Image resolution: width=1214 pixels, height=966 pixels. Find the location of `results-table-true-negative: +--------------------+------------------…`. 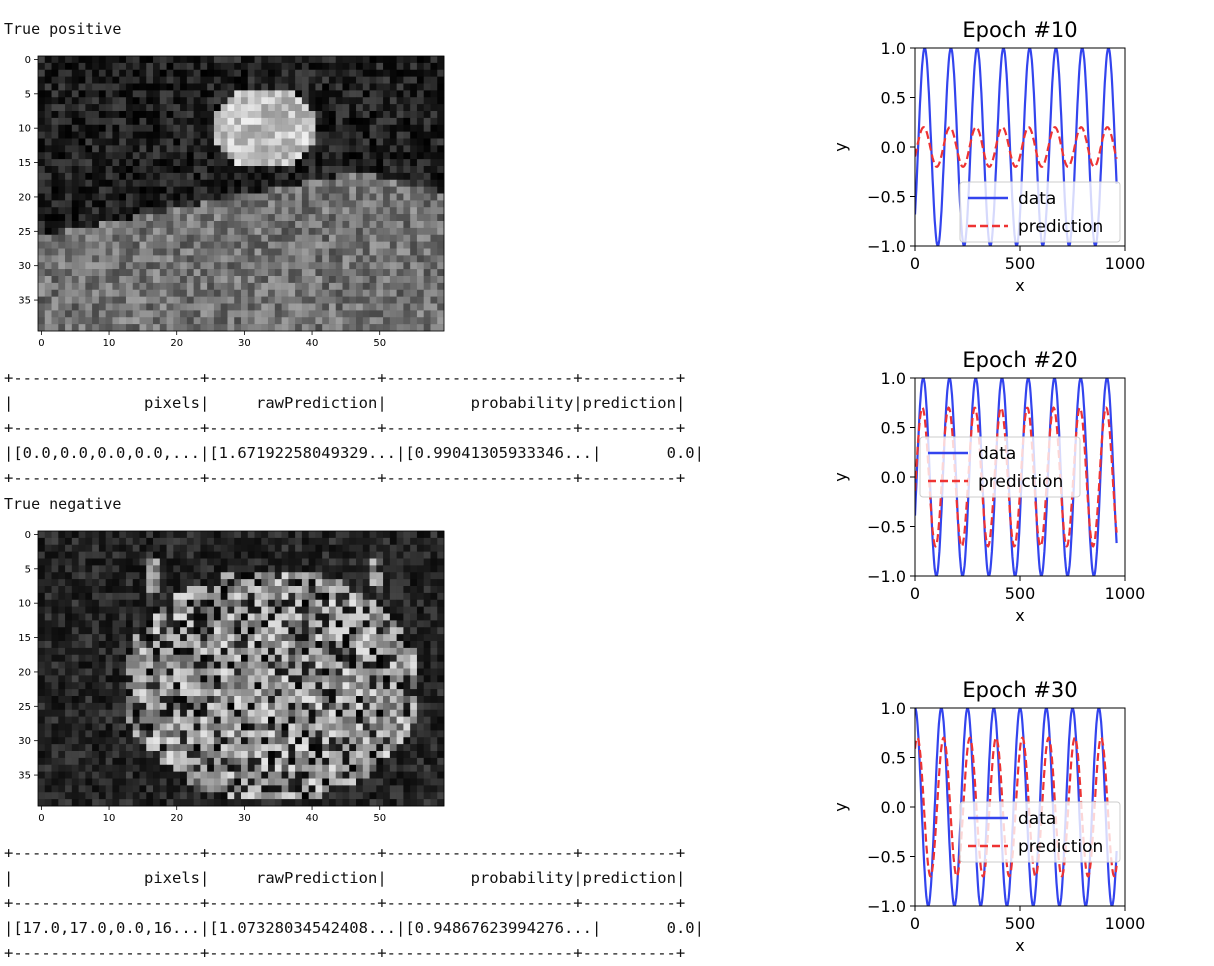

results-table-true-negative: +--------------------+------------------… is located at coordinates (354, 903).